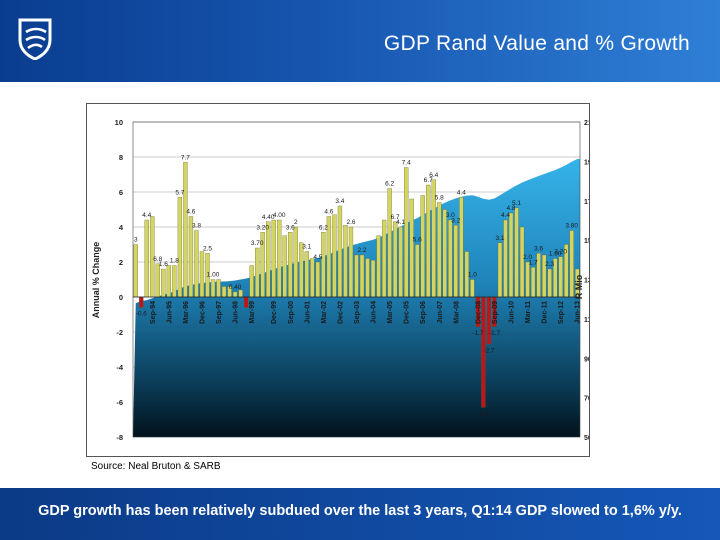  I want to click on y-tick-label: 10, so click(119, 122).